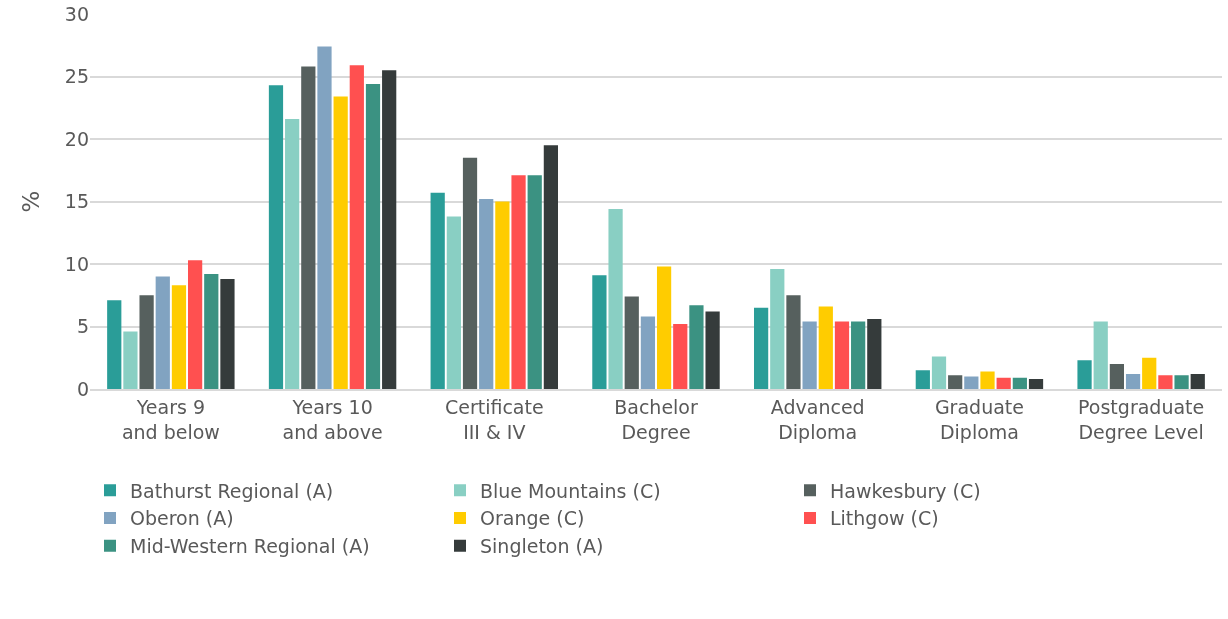 This screenshot has width=1228, height=619. What do you see at coordinates (542, 546) in the screenshot?
I see `legend-label: Singleton (A)` at bounding box center [542, 546].